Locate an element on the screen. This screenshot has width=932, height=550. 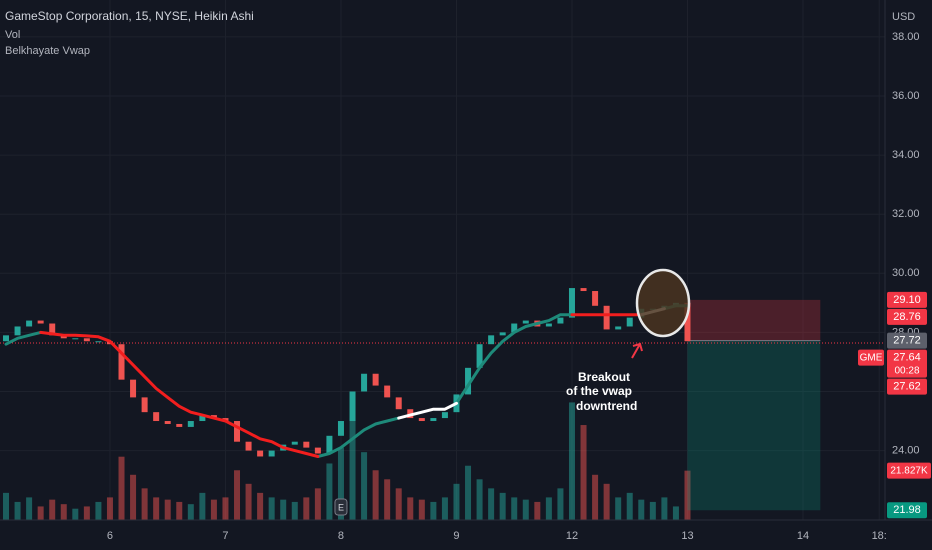
y-tick-label: 36.00 is located at coordinates (906, 96).